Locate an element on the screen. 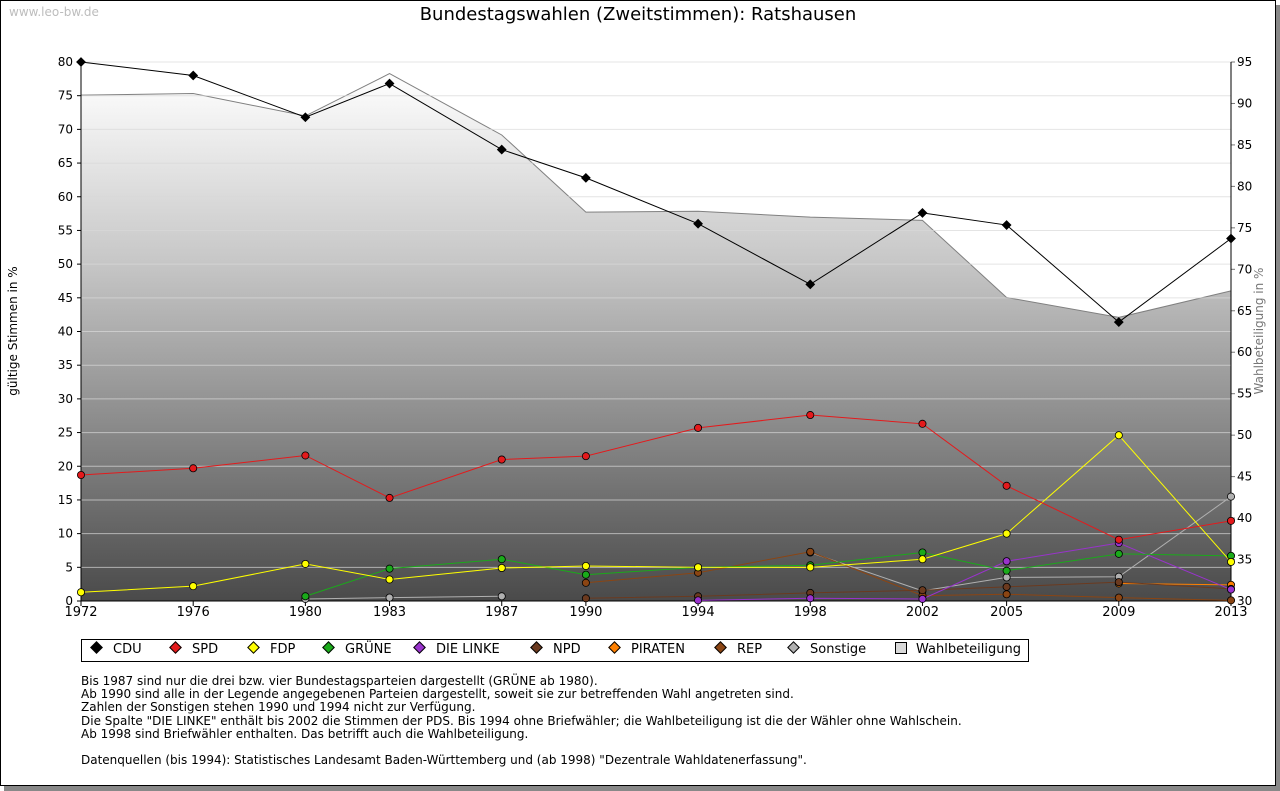 The image size is (1280, 791). legend-item-spd: SPD is located at coordinates (194, 649).